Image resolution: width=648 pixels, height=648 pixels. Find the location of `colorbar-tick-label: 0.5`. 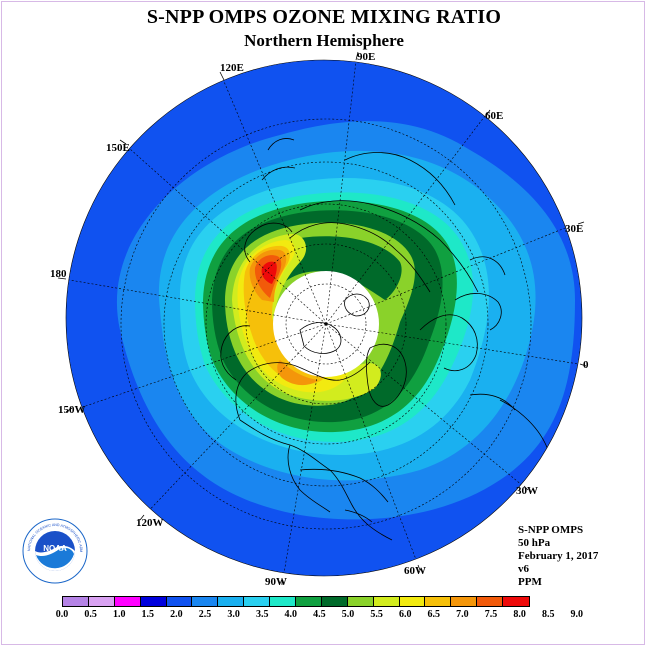

colorbar-tick-label: 0.5 is located at coordinates (90, 614).